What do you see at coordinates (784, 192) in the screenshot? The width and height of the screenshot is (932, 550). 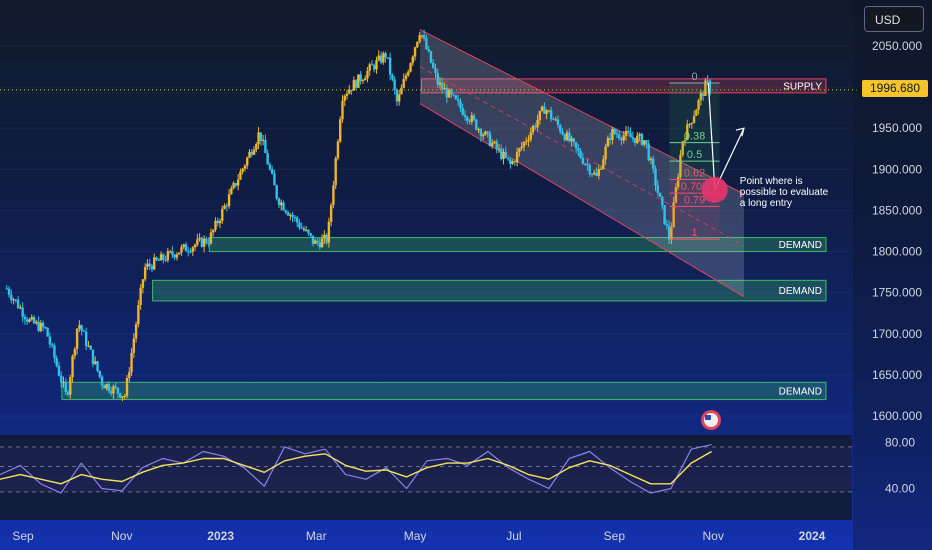 I see `annotation-text-line-1: possible to evaluate` at bounding box center [784, 192].